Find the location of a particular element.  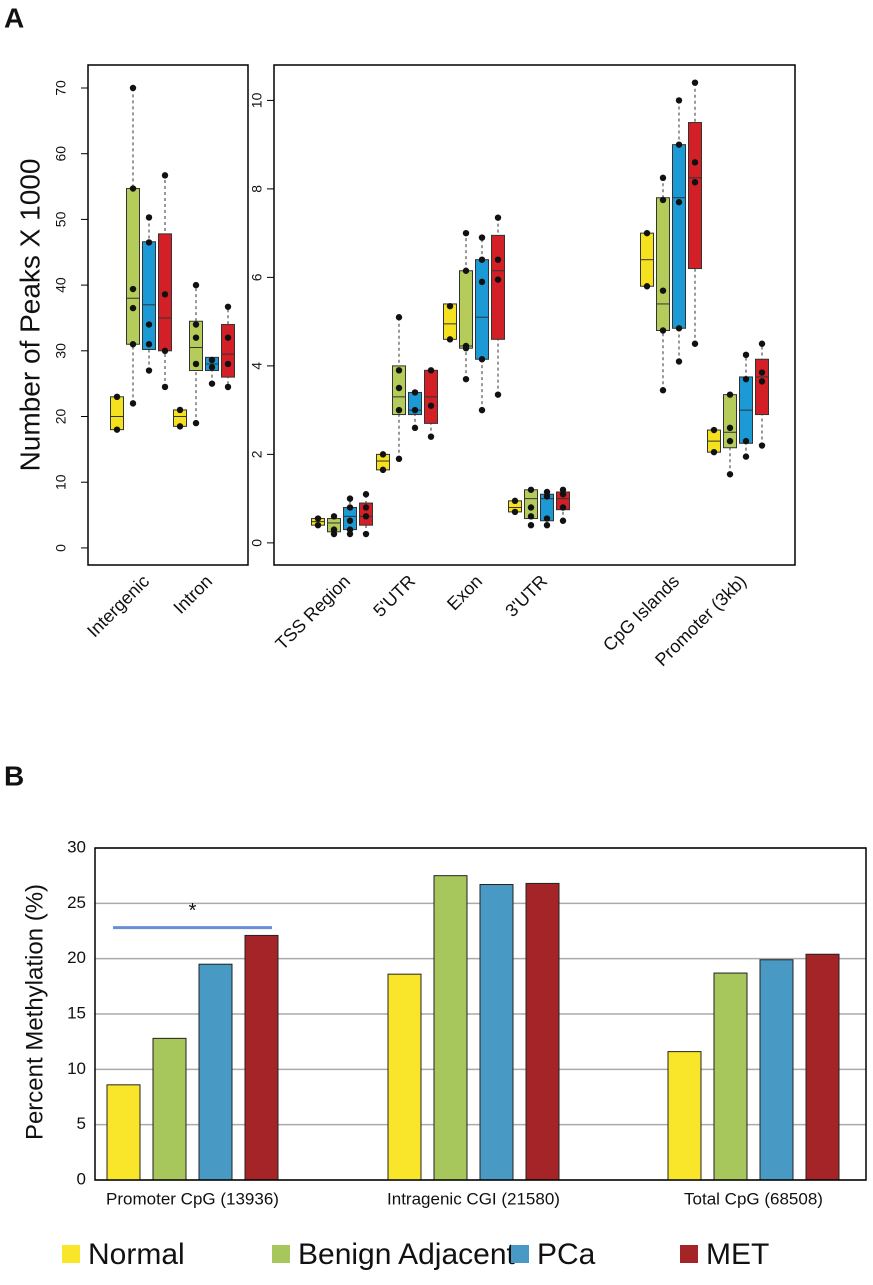

x-tick-label: Intergenic is located at coordinates (118, 606).